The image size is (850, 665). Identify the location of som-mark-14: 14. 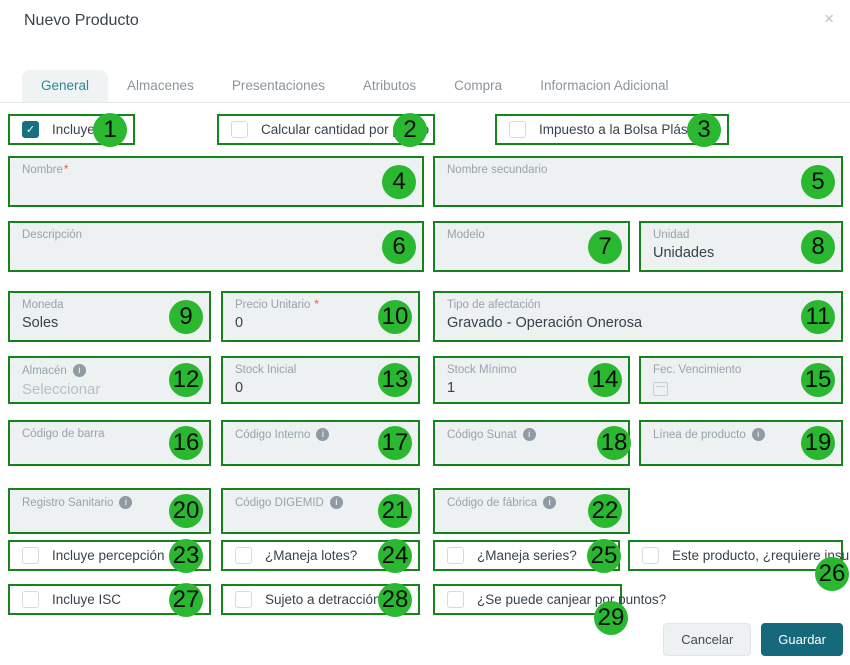
(605, 380).